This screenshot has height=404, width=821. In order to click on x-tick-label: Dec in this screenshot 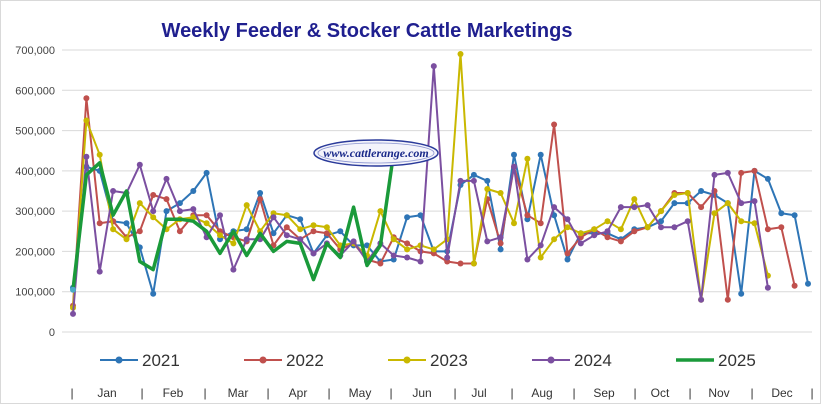, I will do `click(781, 393)`.